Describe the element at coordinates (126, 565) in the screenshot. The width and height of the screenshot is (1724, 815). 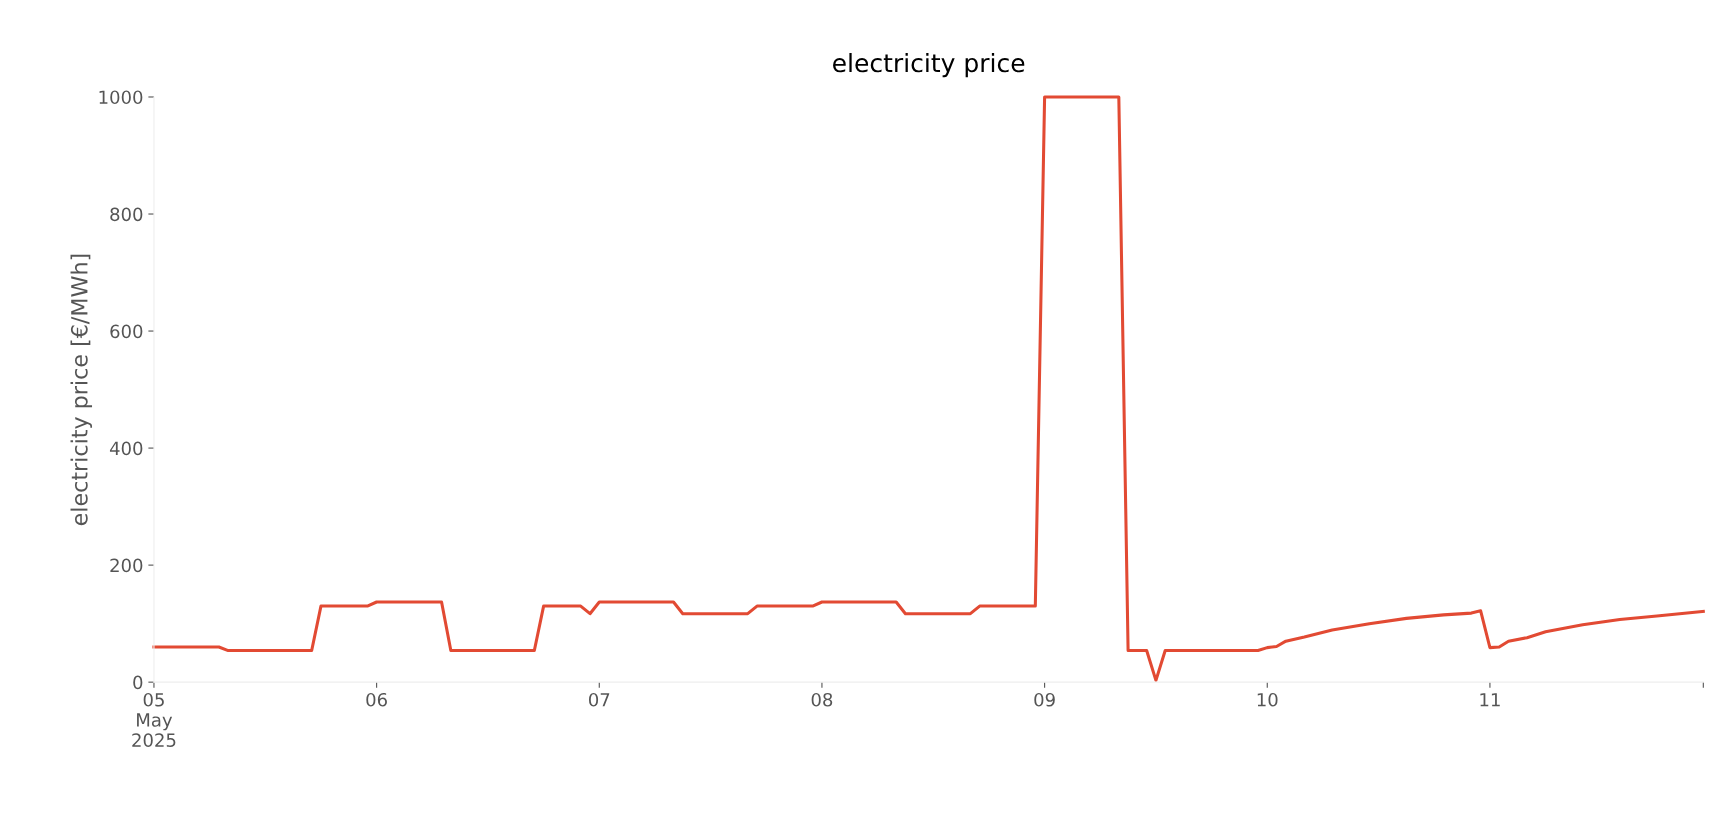
I see `y-tick-label: 200` at that location.